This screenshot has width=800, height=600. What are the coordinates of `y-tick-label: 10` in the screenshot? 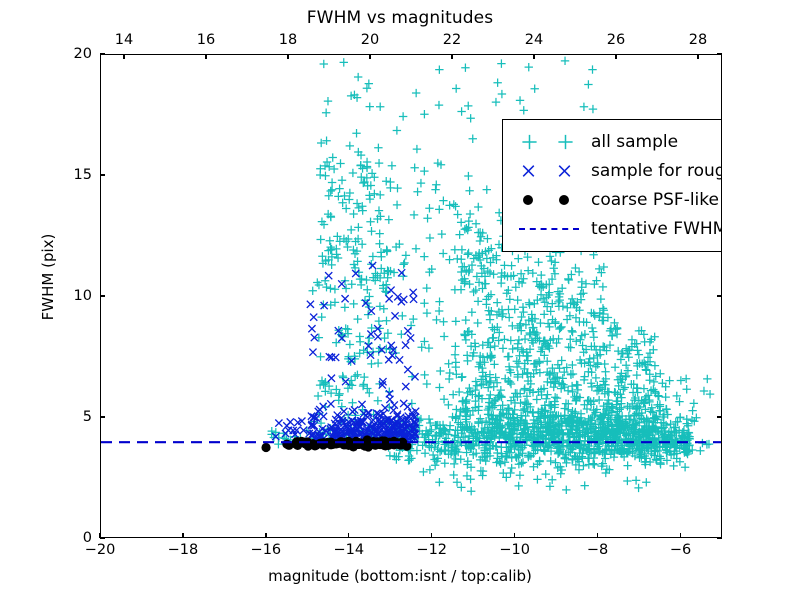 It's located at (82, 296).